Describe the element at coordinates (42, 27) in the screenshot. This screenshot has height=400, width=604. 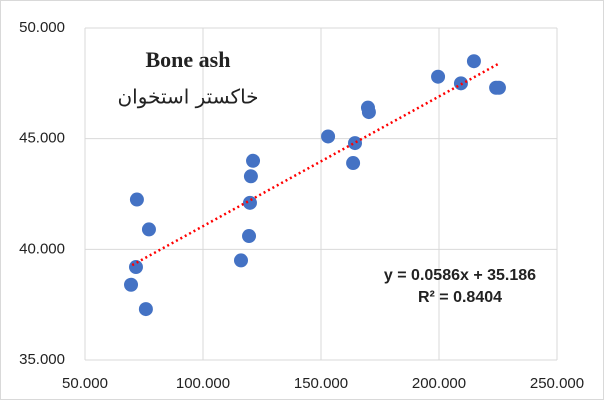
I see `y-tick-label: 50.000` at that location.